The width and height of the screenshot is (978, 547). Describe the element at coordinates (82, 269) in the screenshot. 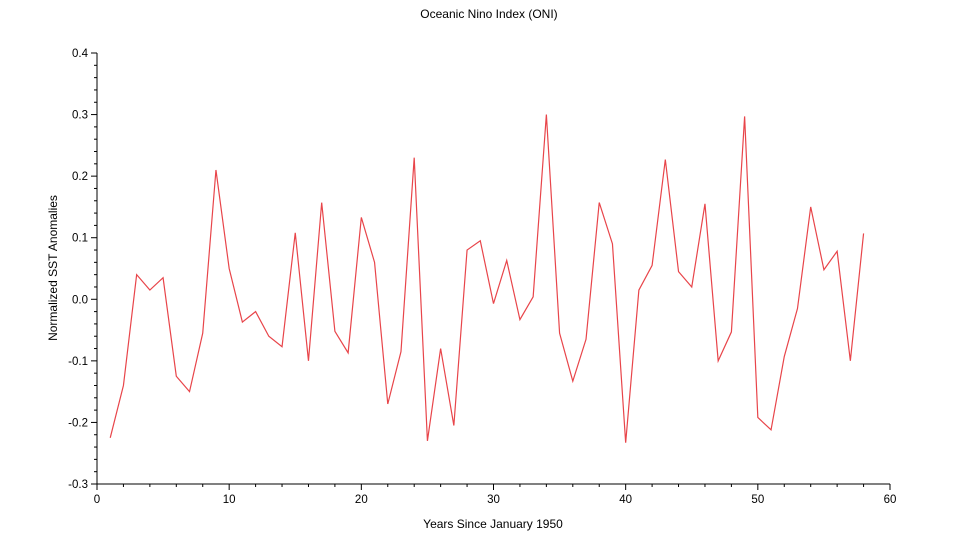

I see `y-ticks: -0.3 -0.2 -0.1 0.0 0.1 0.2 0.3 0.4` at that location.